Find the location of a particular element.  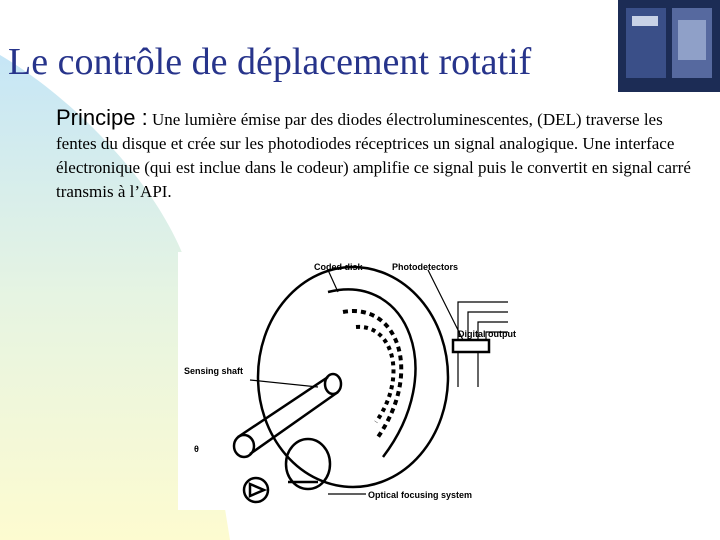

title: Le contrôle de déplacement rotatif is located at coordinates (270, 62).